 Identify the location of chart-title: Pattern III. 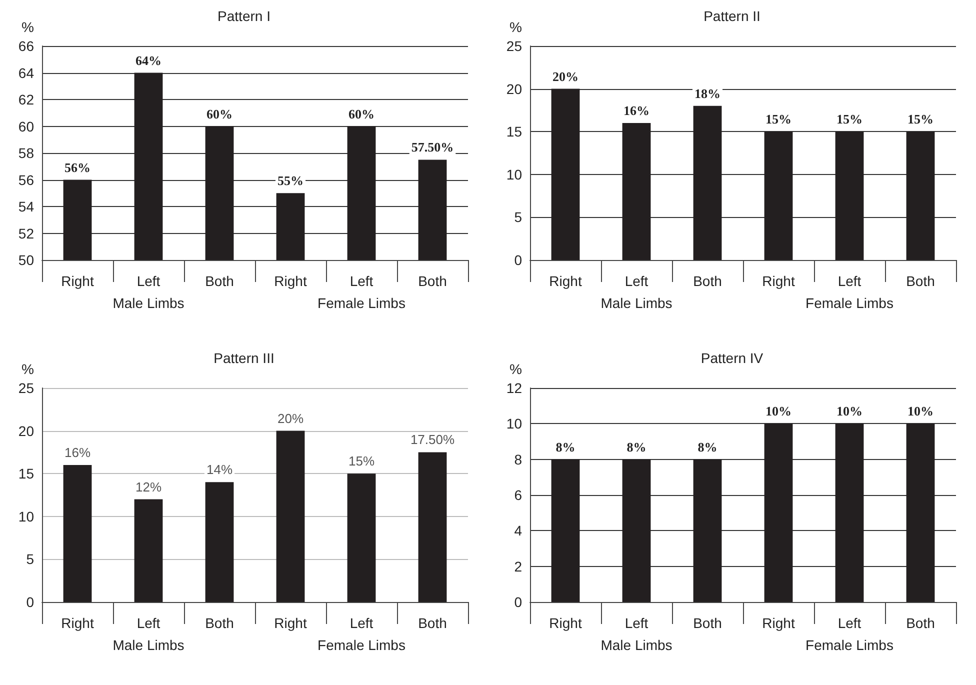
(244, 358).